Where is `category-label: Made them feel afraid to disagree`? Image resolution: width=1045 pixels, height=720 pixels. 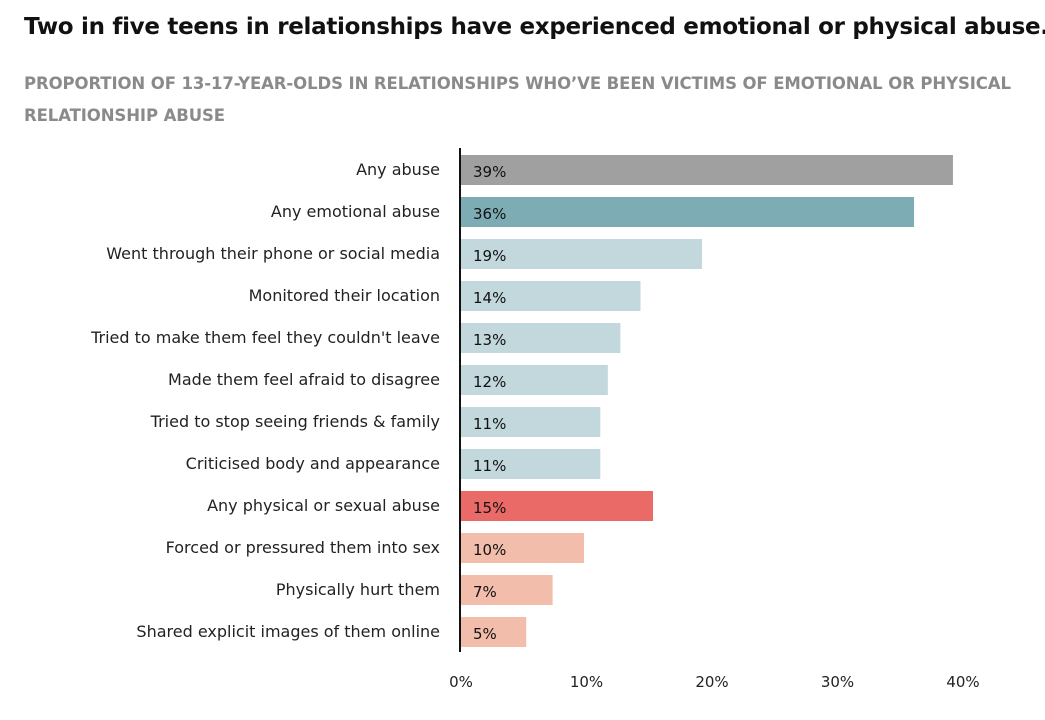
category-label: Made them feel afraid to disagree is located at coordinates (304, 379).